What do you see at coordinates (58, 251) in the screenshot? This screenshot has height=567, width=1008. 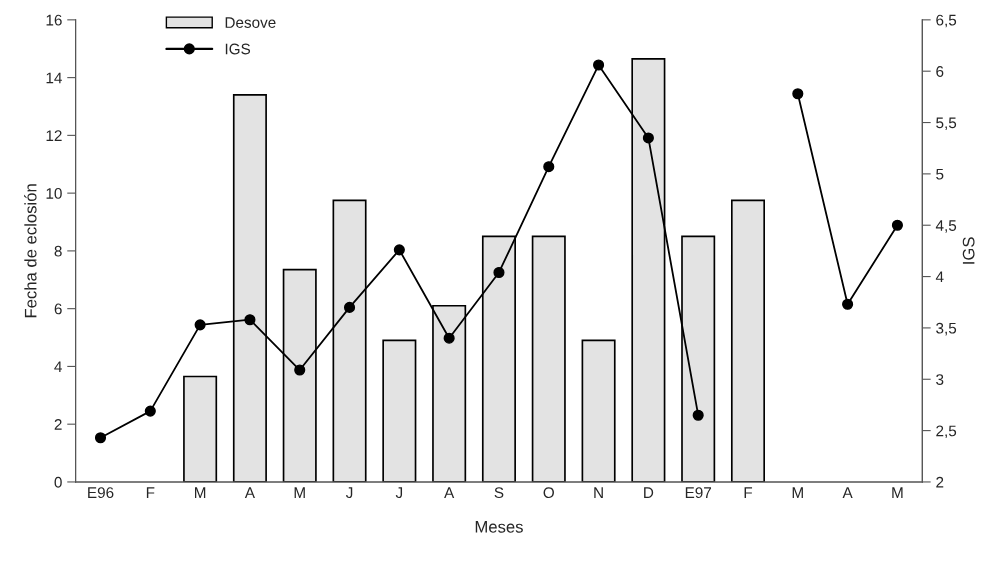 I see `y-tick-label: 8` at bounding box center [58, 251].